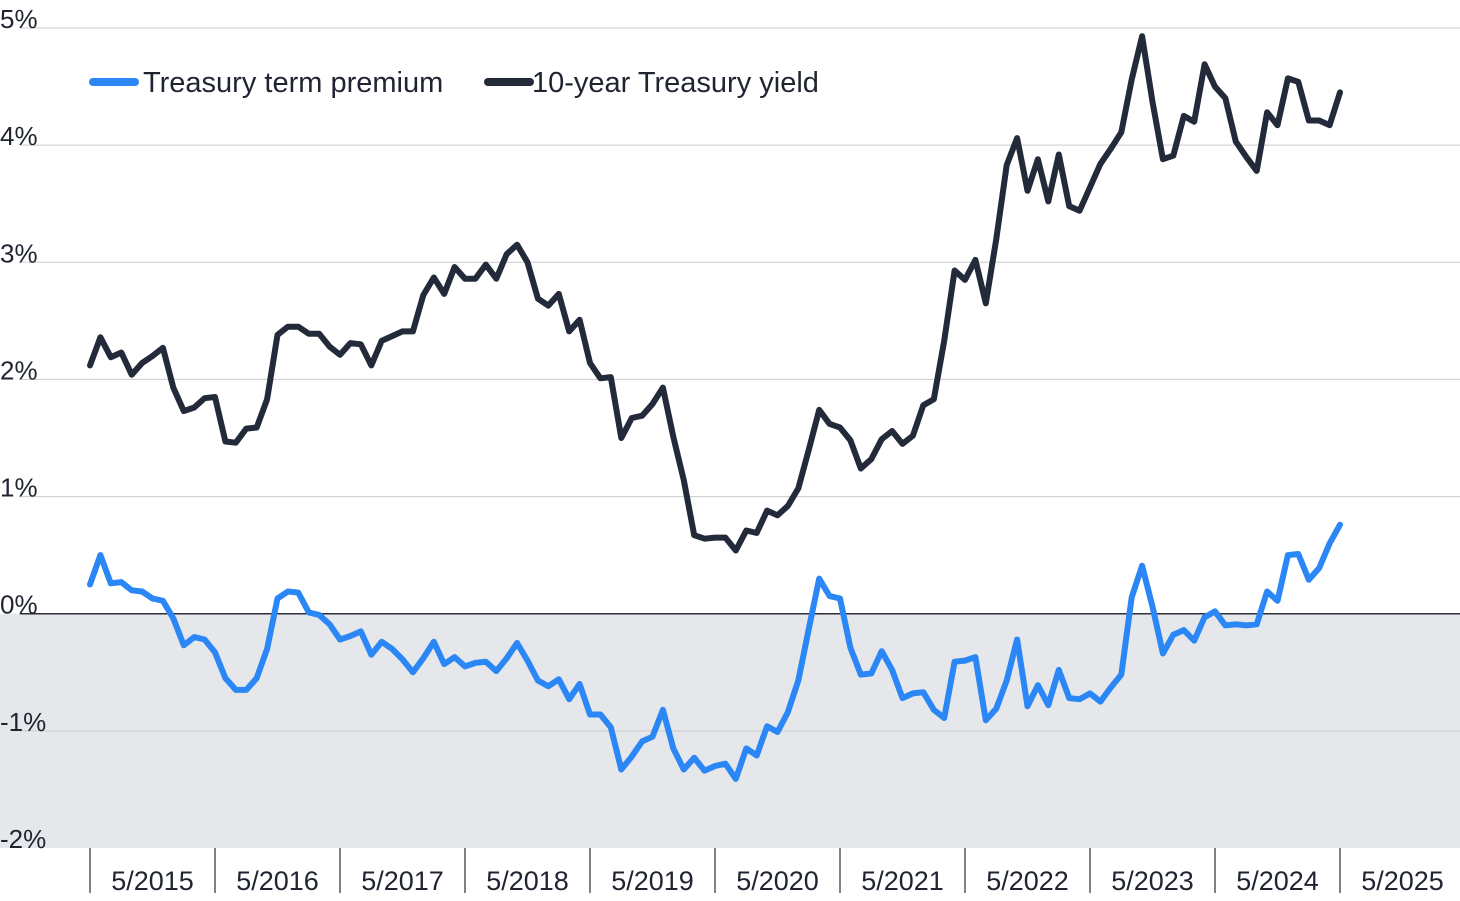 The height and width of the screenshot is (901, 1460). Describe the element at coordinates (19, 19) in the screenshot. I see `y-tick-label: 5%` at that location.